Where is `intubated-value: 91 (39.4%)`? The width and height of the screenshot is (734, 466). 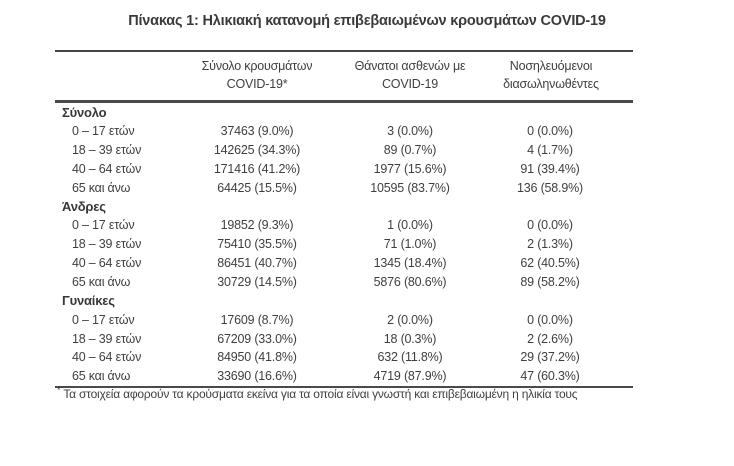 intubated-value: 91 (39.4%) is located at coordinates (550, 168).